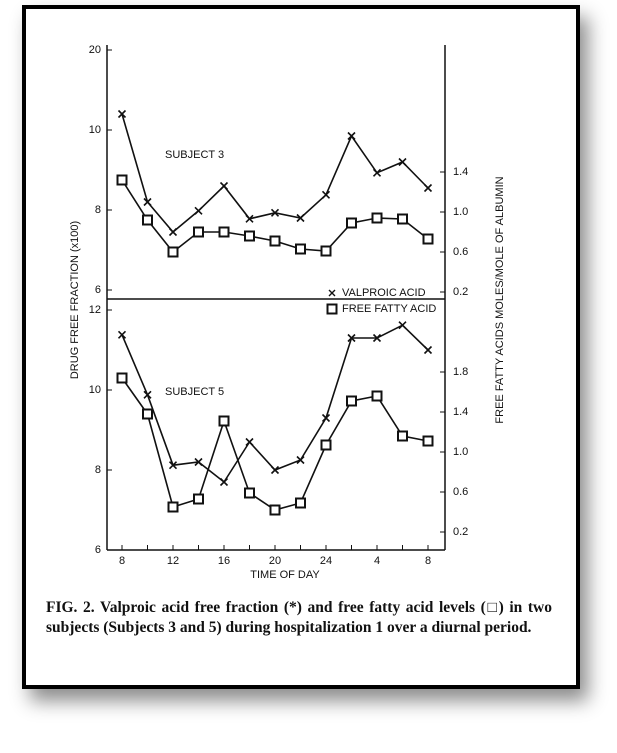  Describe the element at coordinates (95, 310) in the screenshot. I see `y-tick-label: 12` at that location.